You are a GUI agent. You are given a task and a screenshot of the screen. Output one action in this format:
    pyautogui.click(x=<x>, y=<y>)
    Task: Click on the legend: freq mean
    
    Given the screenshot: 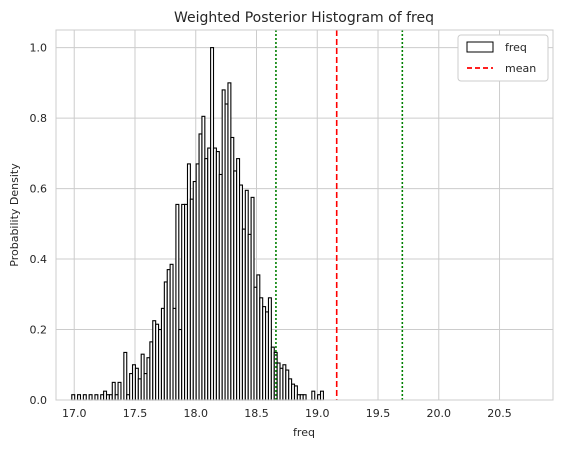 What is the action you would take?
    pyautogui.click(x=503, y=58)
    